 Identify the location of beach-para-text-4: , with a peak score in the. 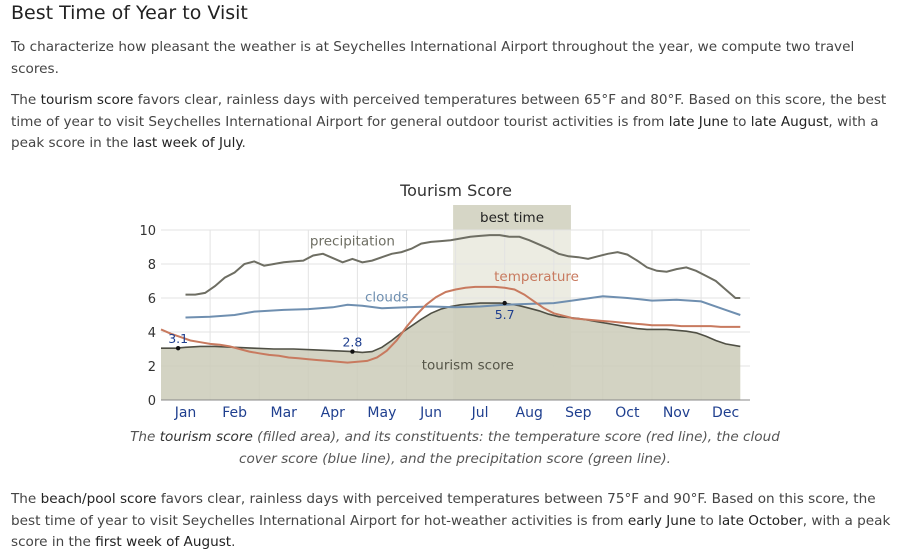
(451, 531).